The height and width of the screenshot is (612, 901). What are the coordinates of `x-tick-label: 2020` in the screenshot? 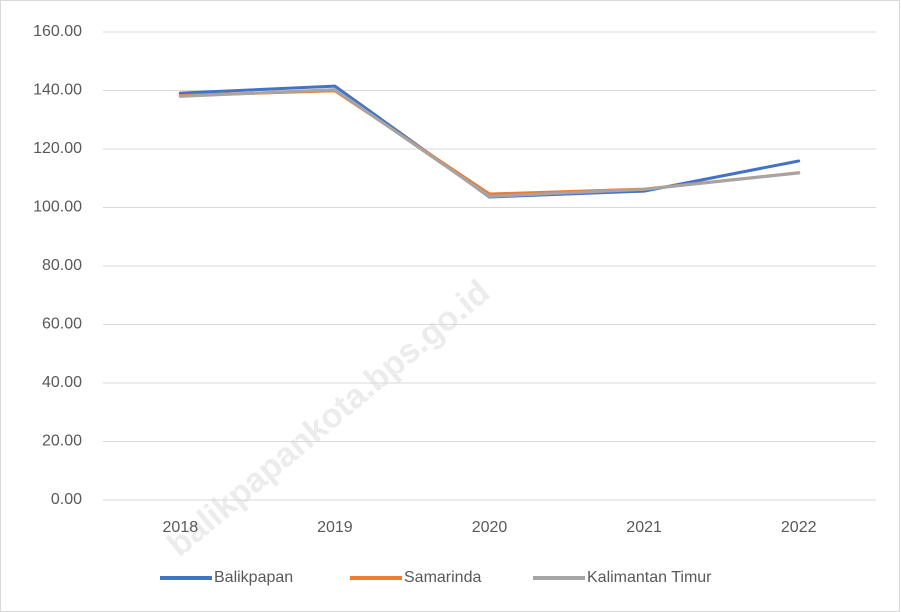 It's located at (490, 527).